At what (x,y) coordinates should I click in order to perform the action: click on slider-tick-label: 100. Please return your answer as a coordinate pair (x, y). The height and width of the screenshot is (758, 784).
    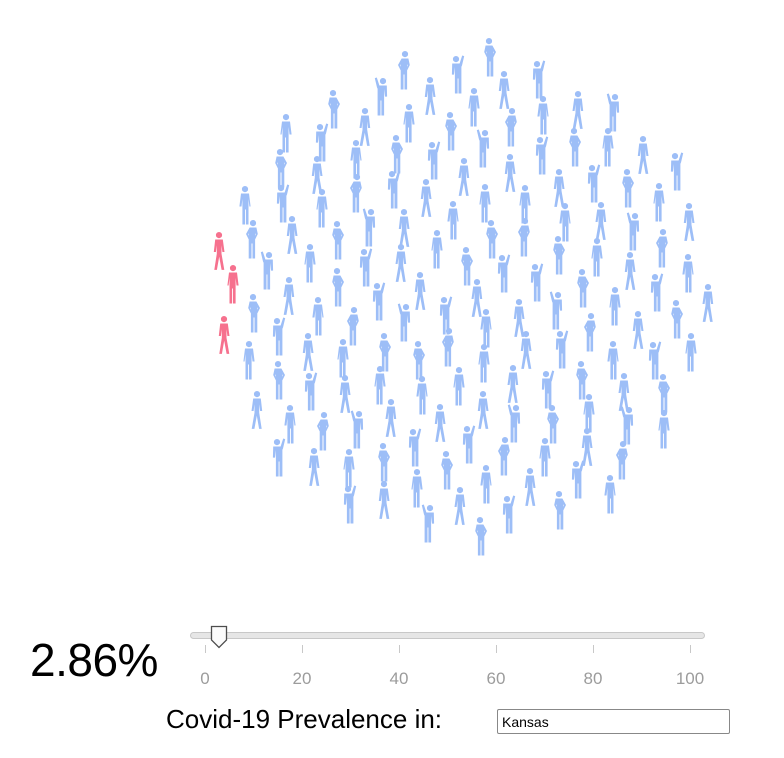
    Looking at the image, I should click on (690, 678).